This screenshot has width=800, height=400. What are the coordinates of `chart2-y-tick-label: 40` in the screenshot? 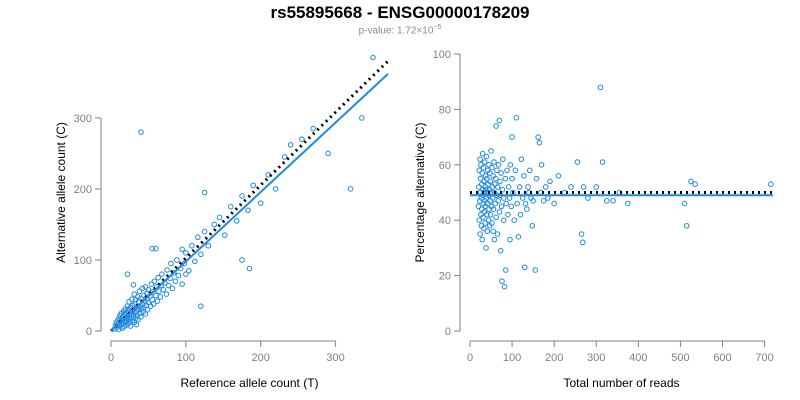 It's located at (445, 221).